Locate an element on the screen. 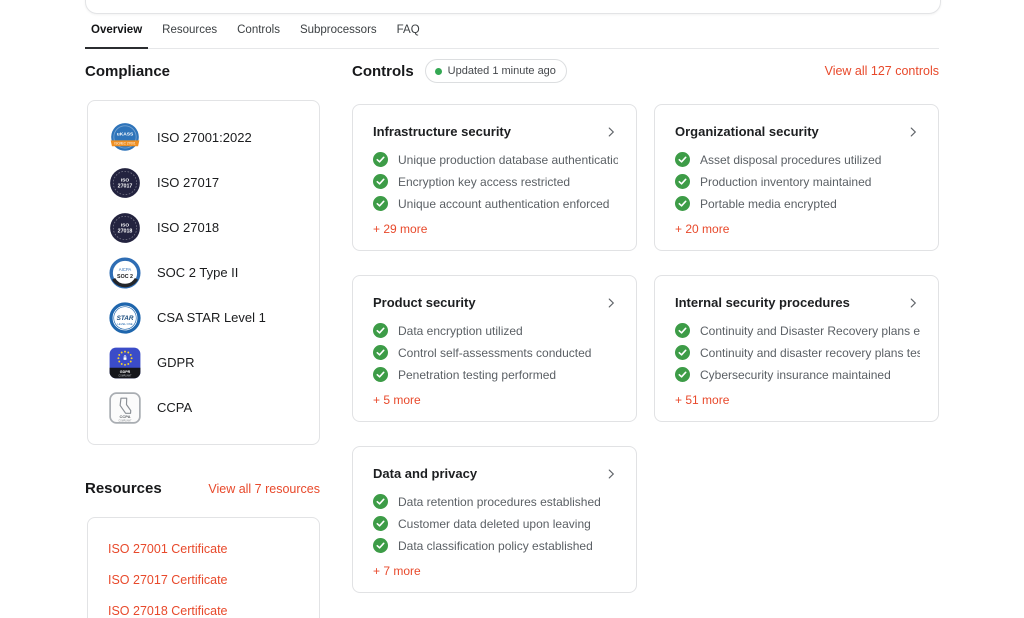 This screenshot has width=1024, height=618. control-item: Cybersecurity insurance maintained is located at coordinates (797, 374).